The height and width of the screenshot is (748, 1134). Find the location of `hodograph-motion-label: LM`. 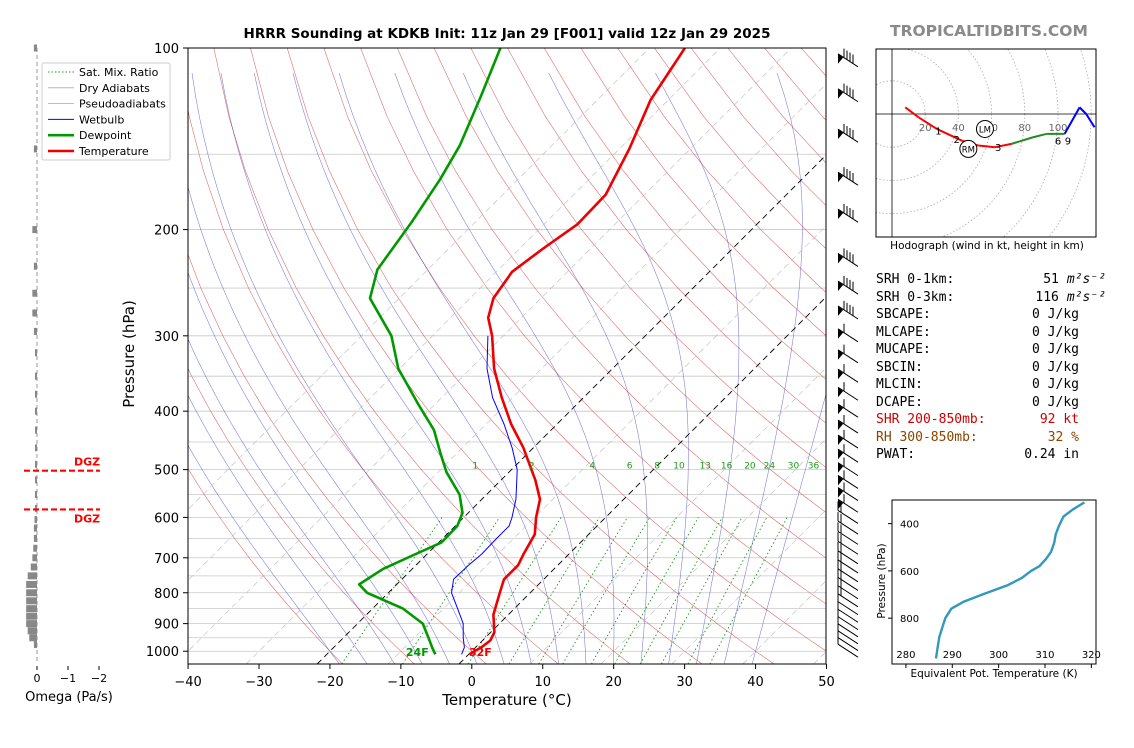

hodograph-motion-label: LM is located at coordinates (985, 130).